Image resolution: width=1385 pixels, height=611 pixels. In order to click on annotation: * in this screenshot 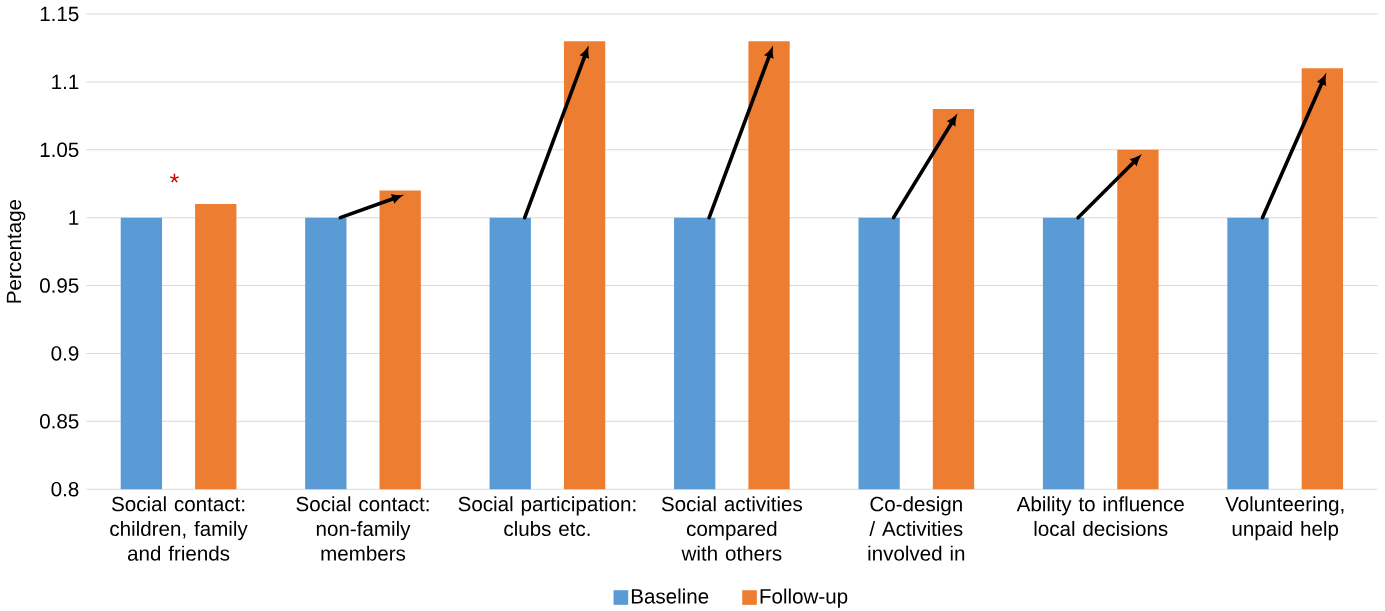, I will do `click(174, 178)`.